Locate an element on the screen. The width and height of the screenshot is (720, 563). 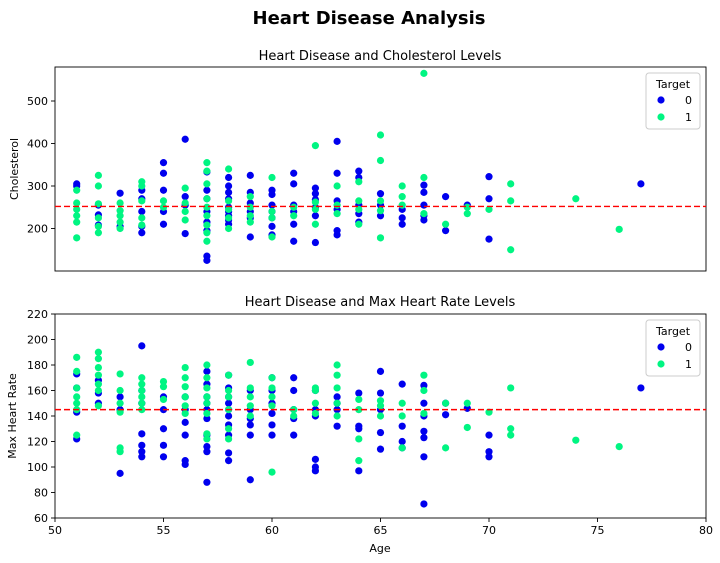
cholesterol-y-tick-label: 500 is located at coordinates (37, 101).